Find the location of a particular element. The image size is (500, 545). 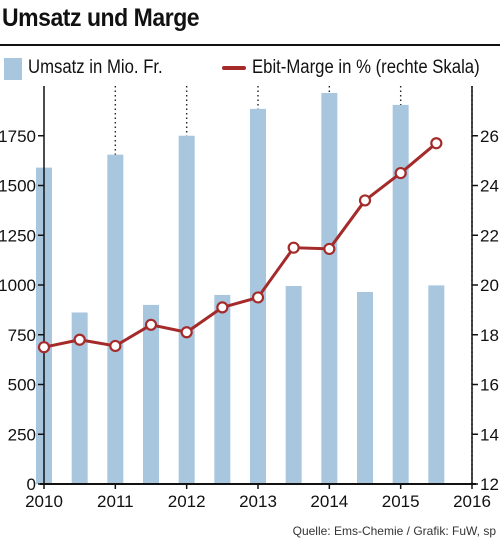

y-left-tick-label-1000: 1000 is located at coordinates (18, 285).